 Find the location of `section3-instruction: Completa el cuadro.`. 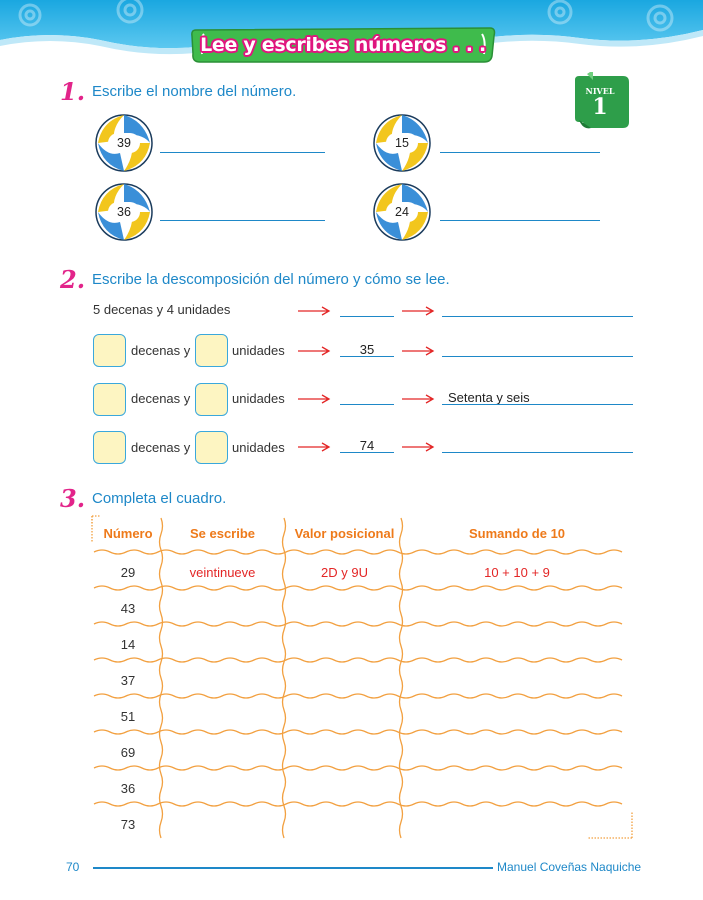

section3-instruction: Completa el cuadro. is located at coordinates (159, 498).